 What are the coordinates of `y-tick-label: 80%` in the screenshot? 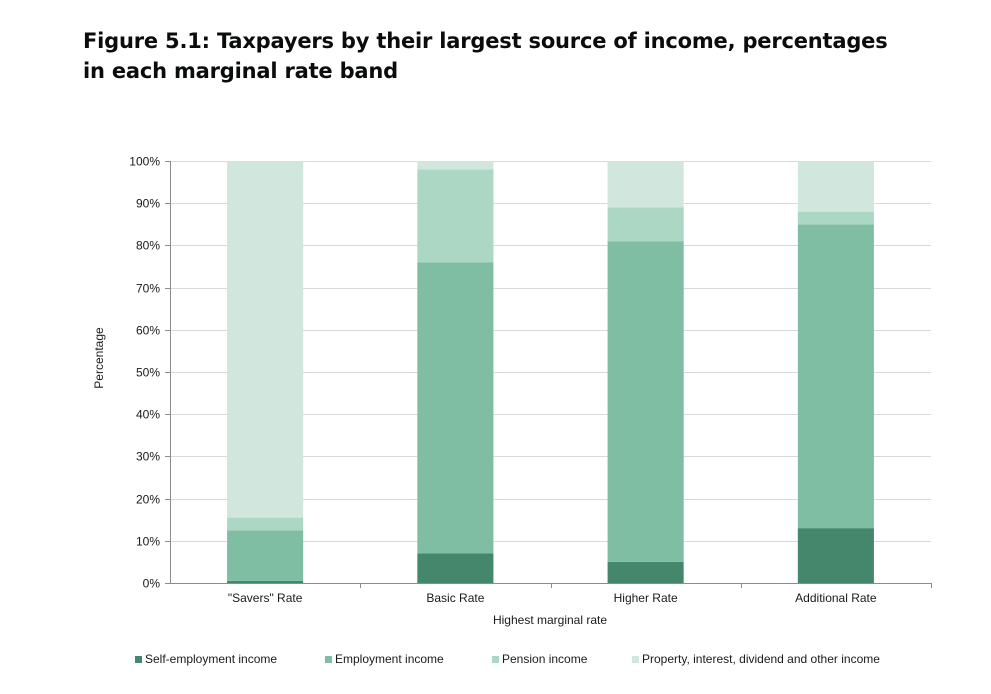 It's located at (148, 246).